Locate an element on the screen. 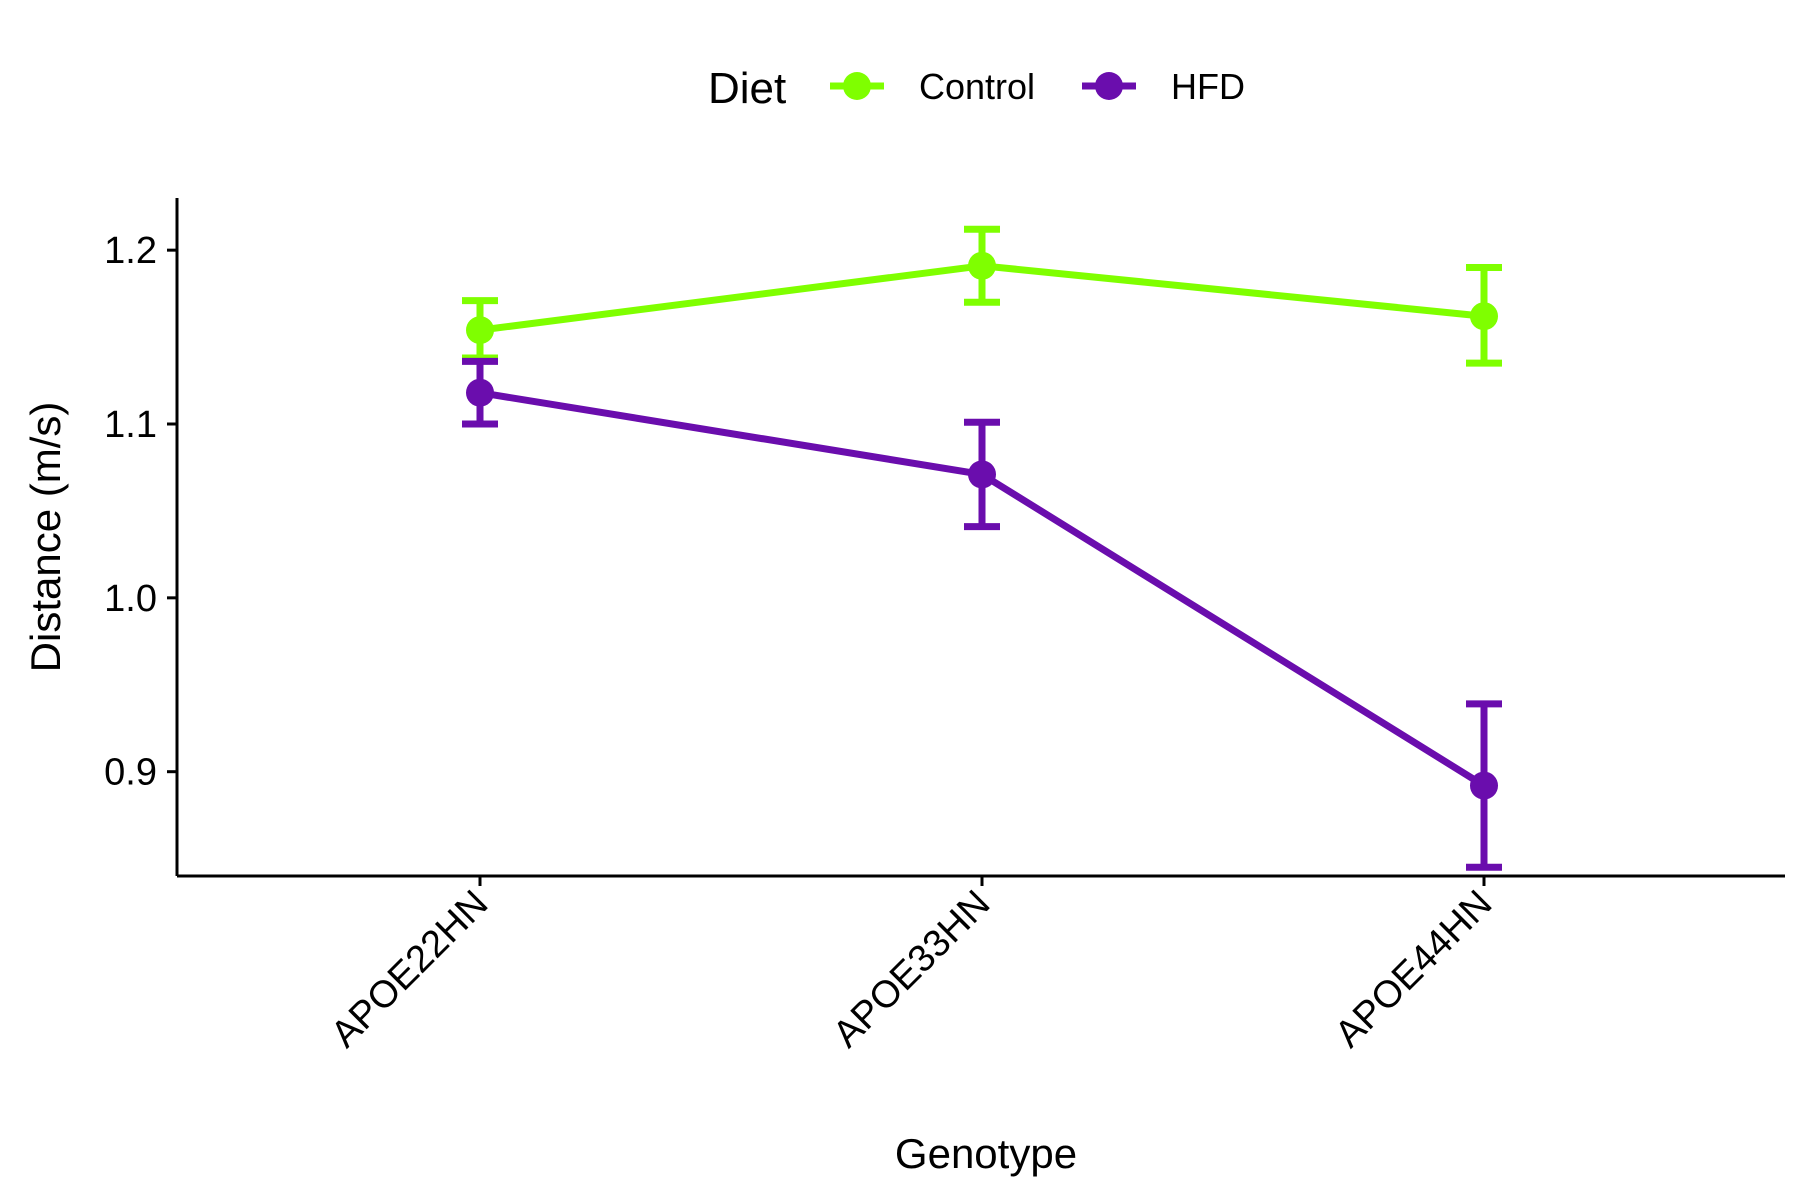 This screenshot has height=1200, width=1800. x-tick-label: APOE22HN is located at coordinates (409, 969).